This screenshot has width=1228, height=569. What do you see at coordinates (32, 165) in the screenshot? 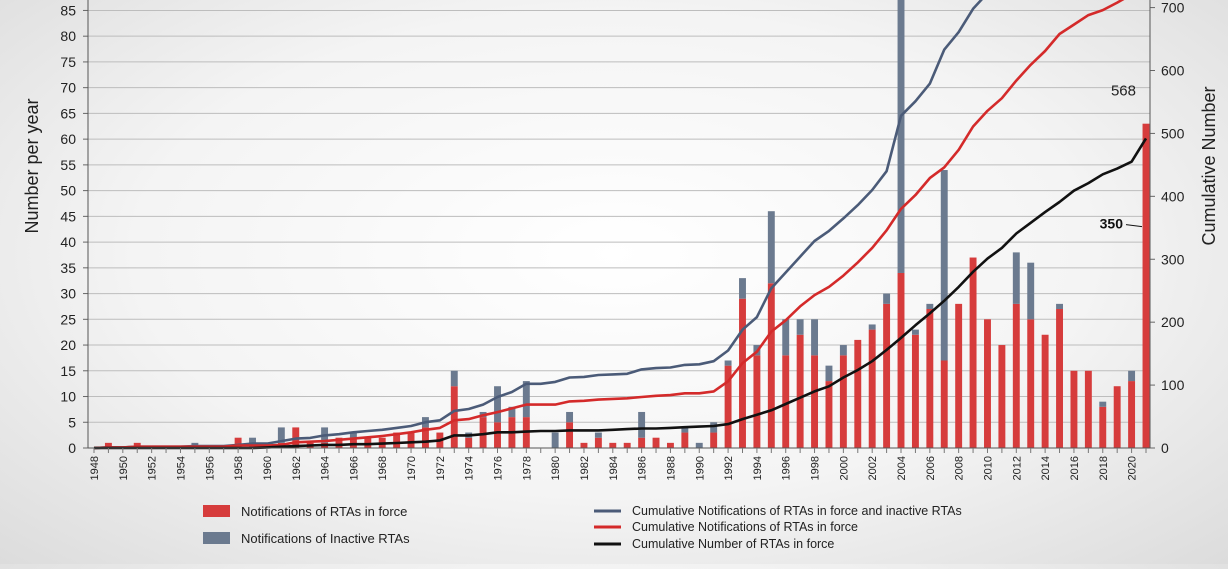
I see `left-axis-title: Number per year` at bounding box center [32, 165].